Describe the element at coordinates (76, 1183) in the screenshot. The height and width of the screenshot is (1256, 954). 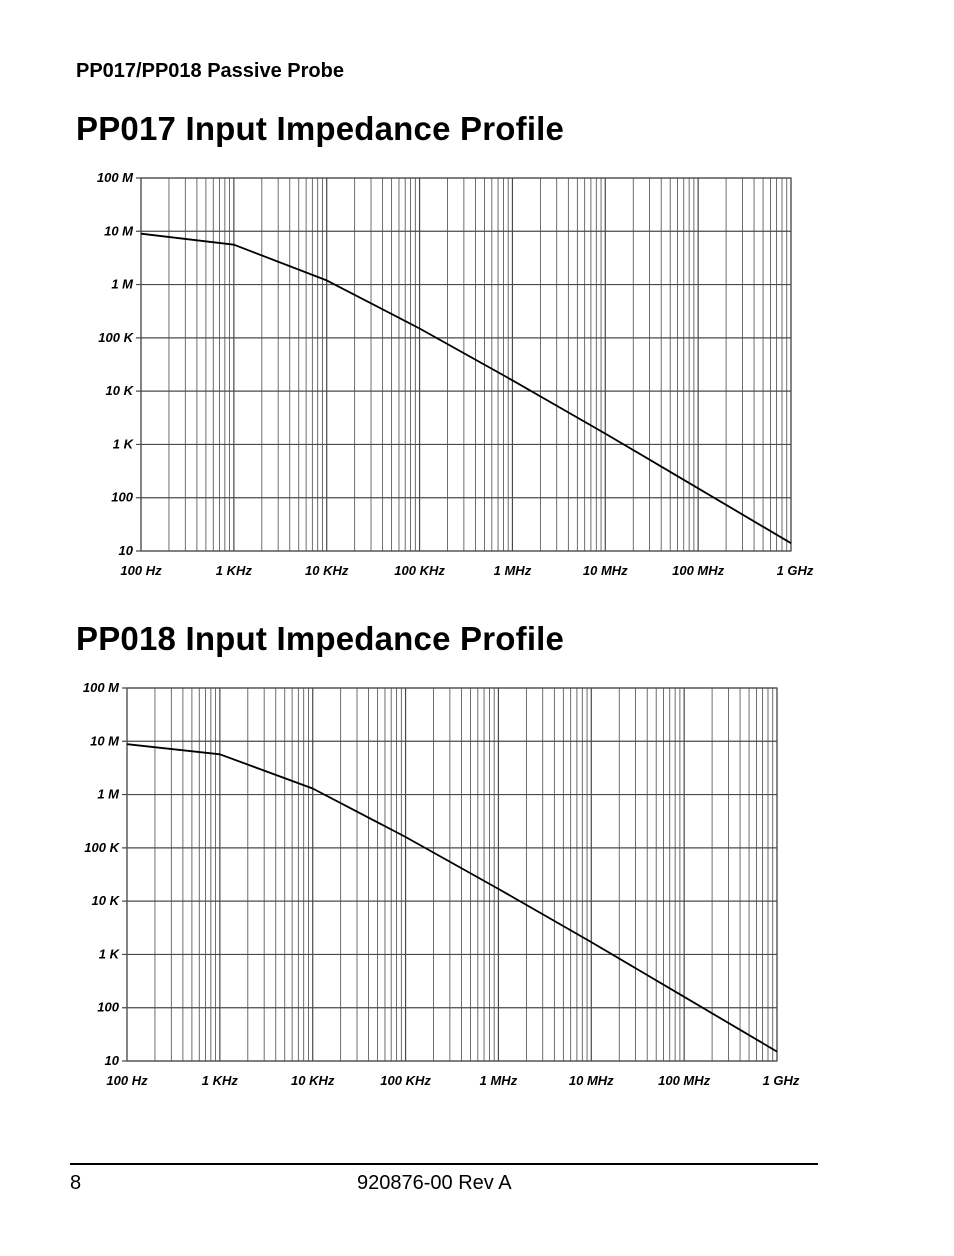
I see `page-number: 8` at that location.